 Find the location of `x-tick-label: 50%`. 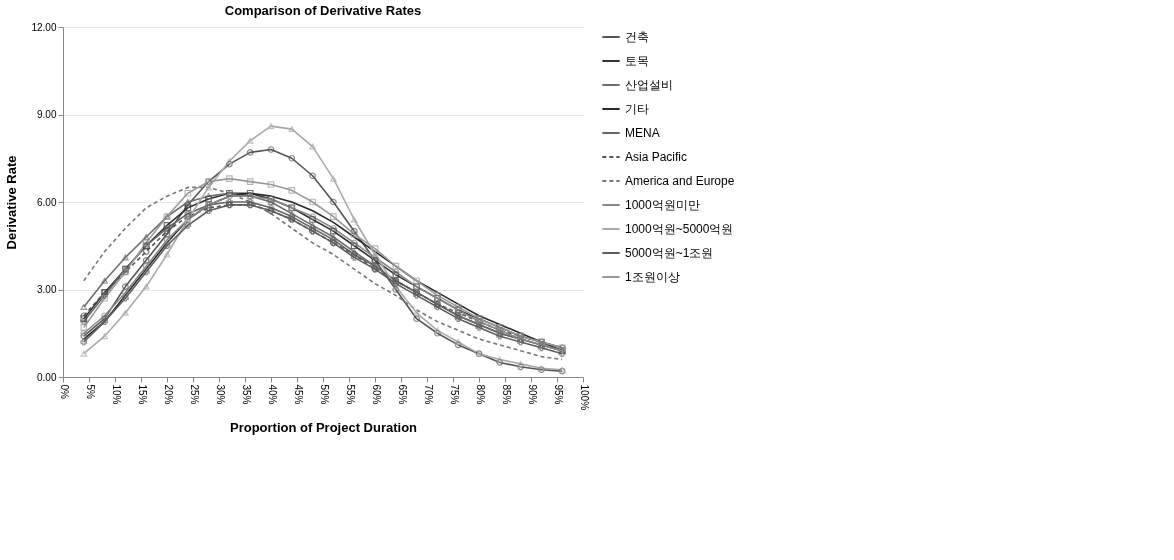

x-tick-label: 50% is located at coordinates (324, 394).